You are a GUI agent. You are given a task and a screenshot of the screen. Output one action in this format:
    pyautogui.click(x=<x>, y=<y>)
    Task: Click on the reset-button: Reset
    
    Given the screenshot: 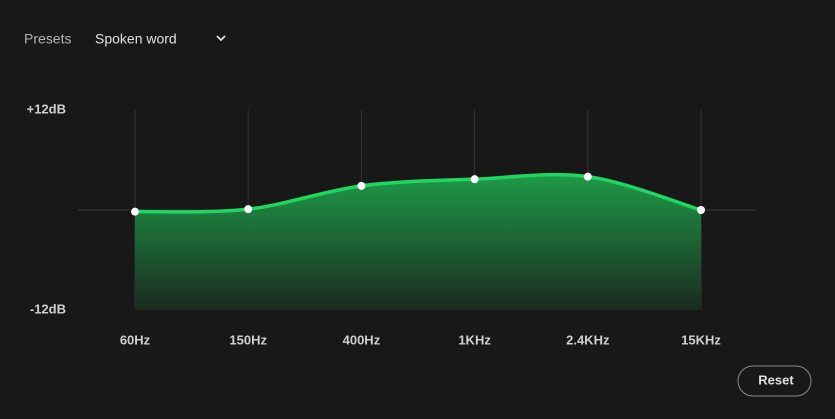 What is the action you would take?
    pyautogui.click(x=774, y=381)
    